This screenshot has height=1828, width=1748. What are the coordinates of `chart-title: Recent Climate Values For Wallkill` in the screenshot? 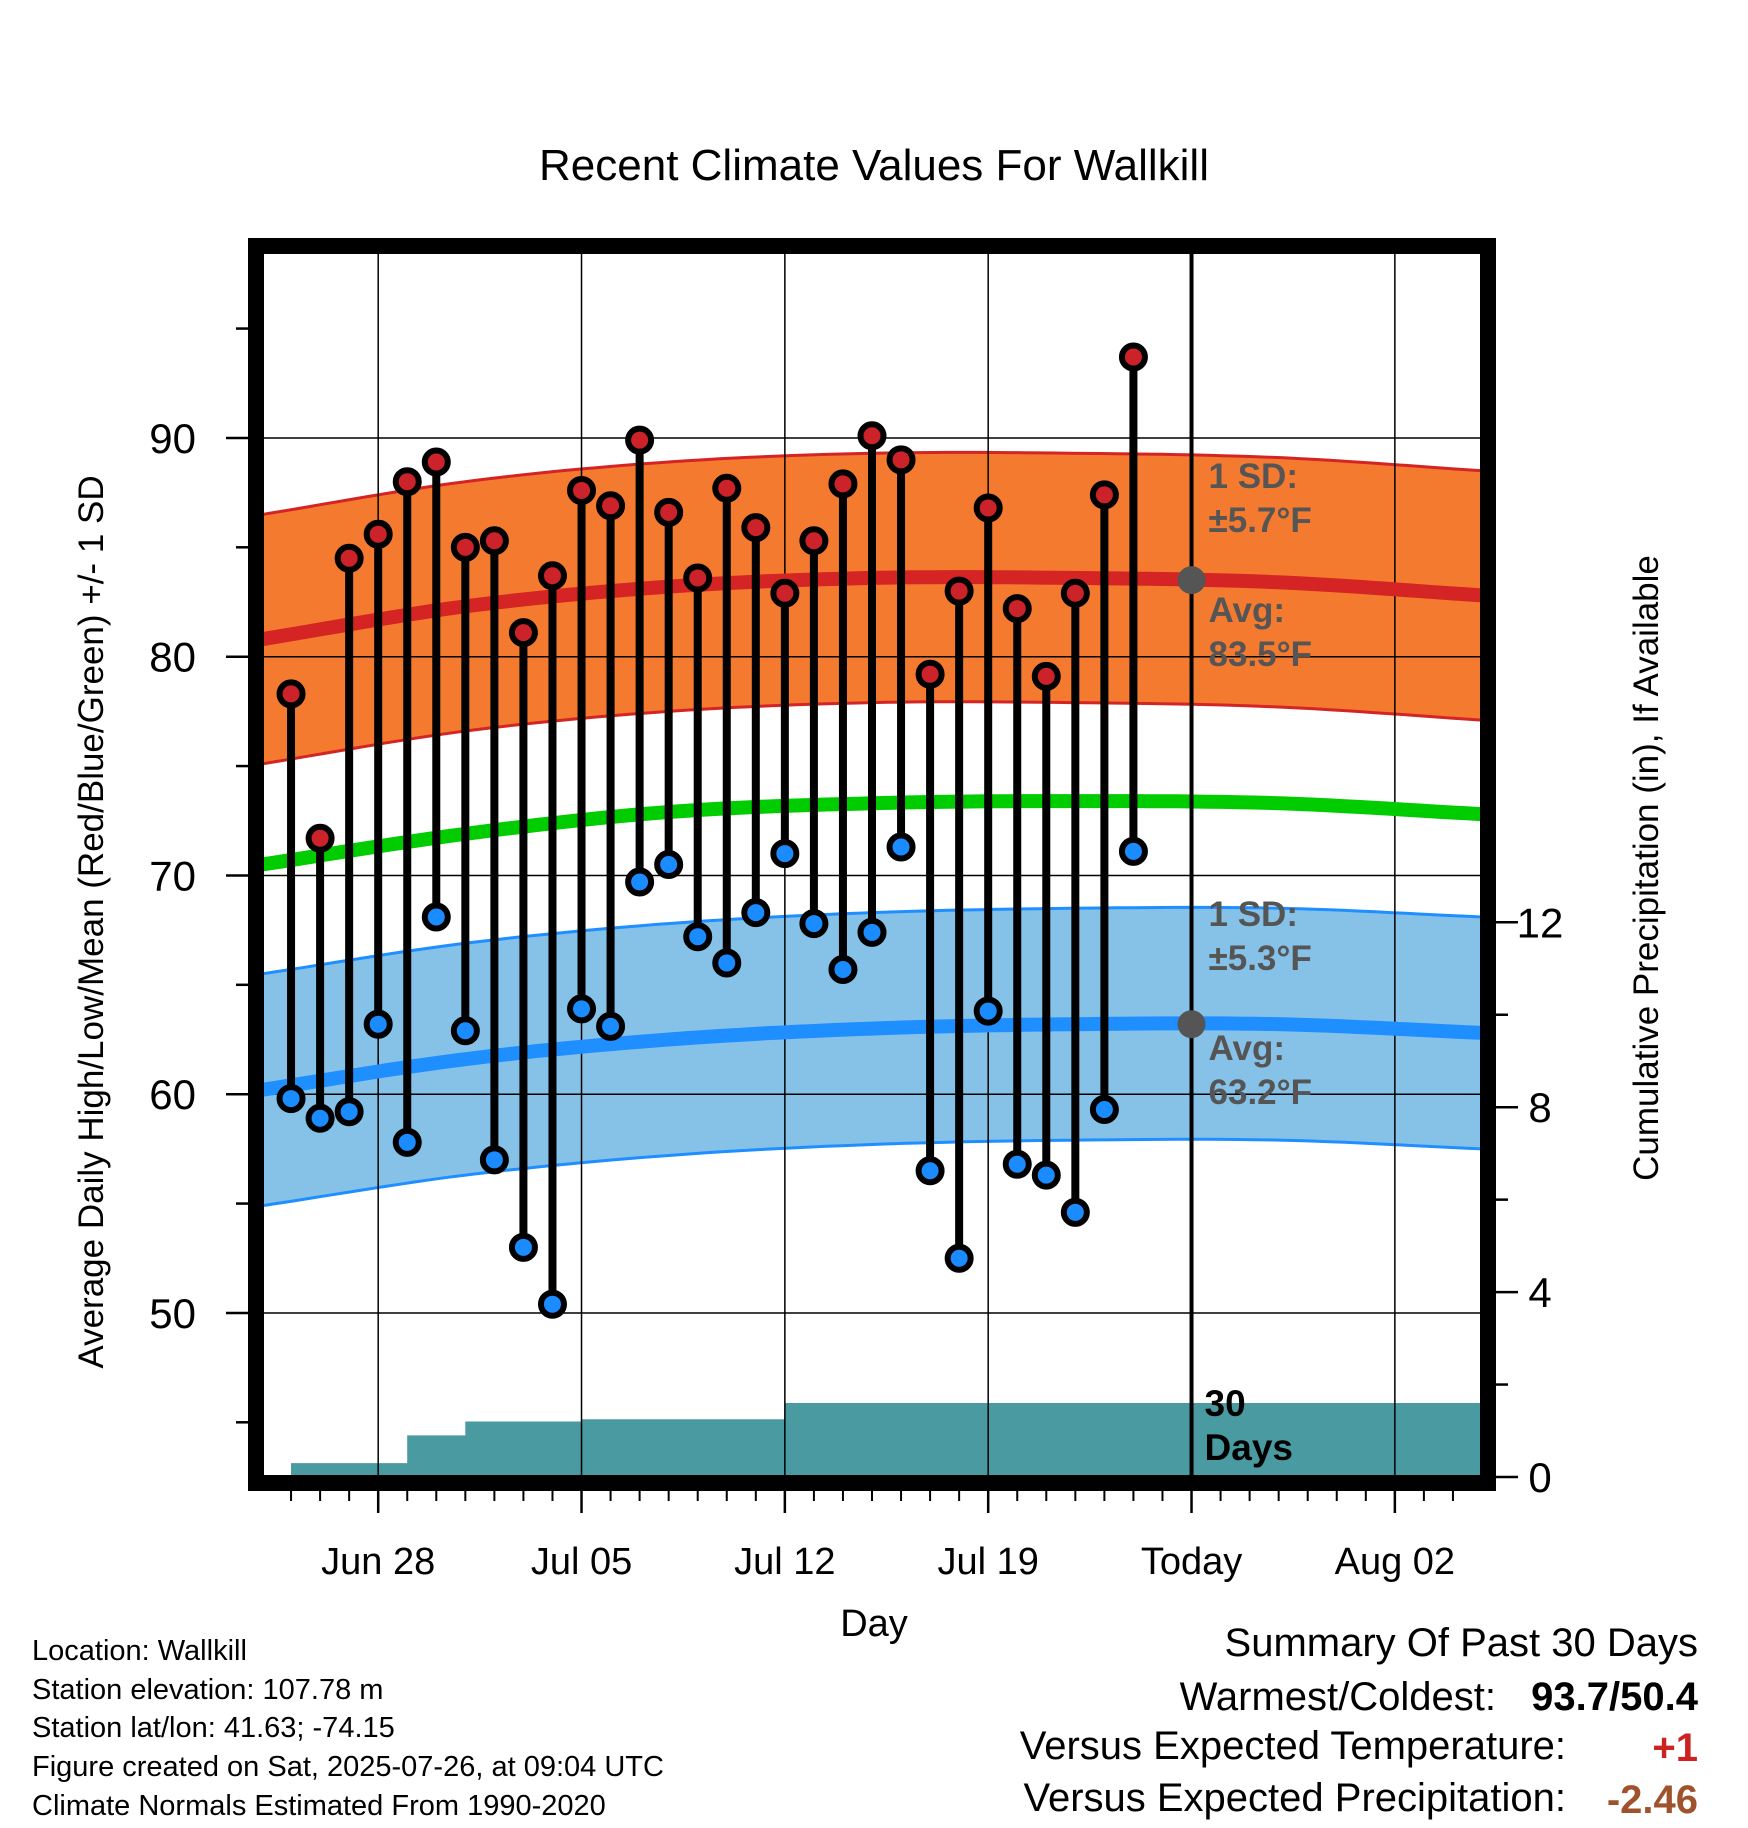 It's located at (874, 165).